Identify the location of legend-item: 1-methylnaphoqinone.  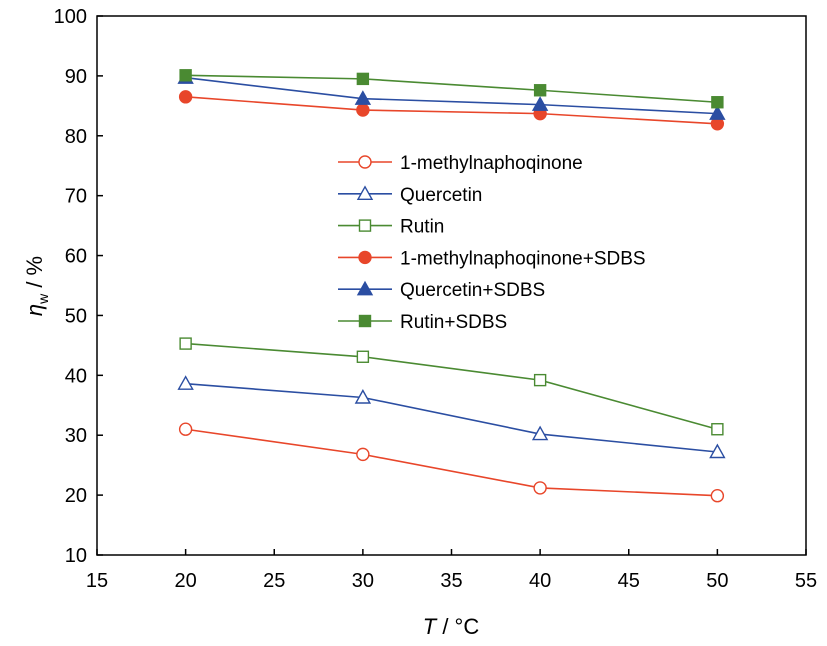
(460, 163).